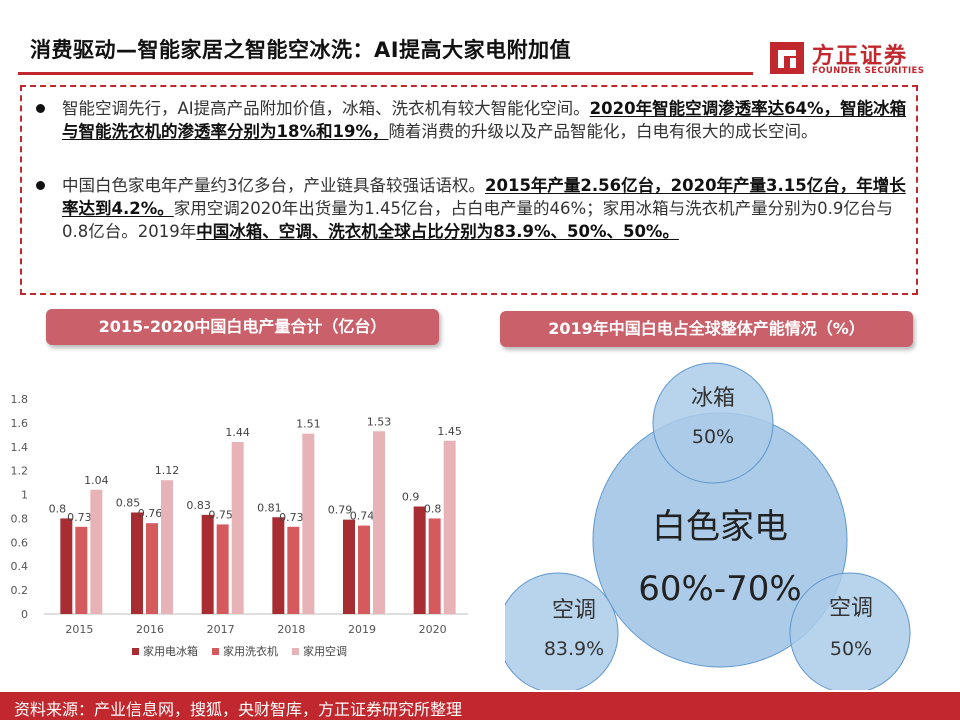 The height and width of the screenshot is (720, 960). Describe the element at coordinates (411, 497) in the screenshot. I see `bar-data-label: 0.9` at that location.